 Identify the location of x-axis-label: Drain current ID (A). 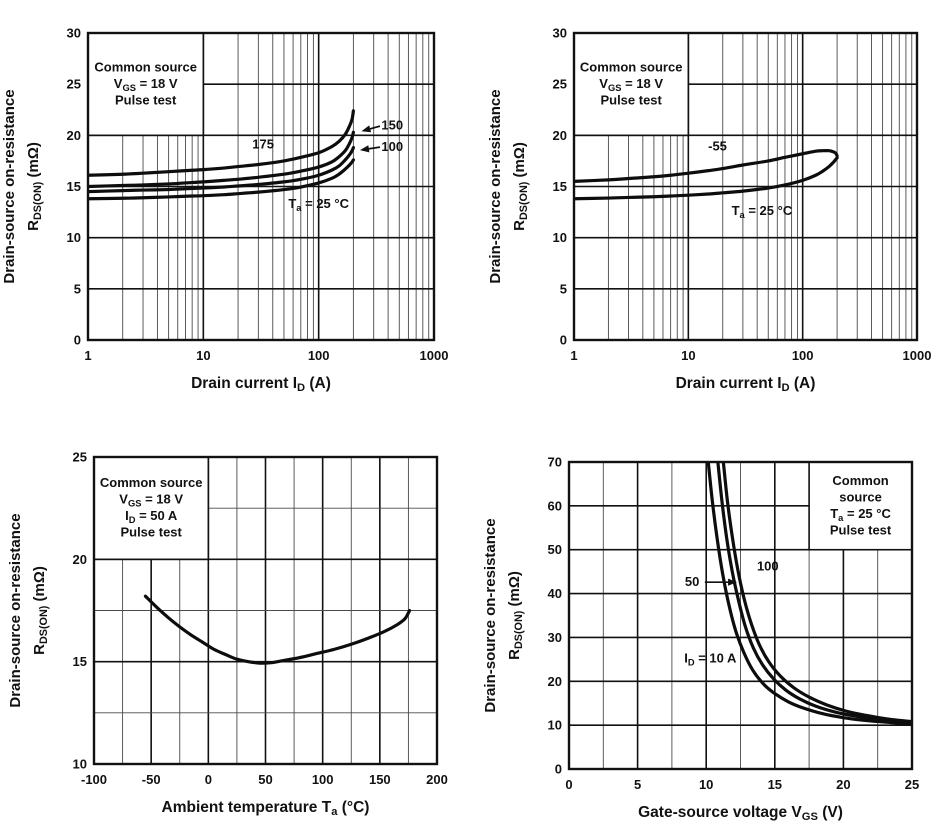
(261, 384).